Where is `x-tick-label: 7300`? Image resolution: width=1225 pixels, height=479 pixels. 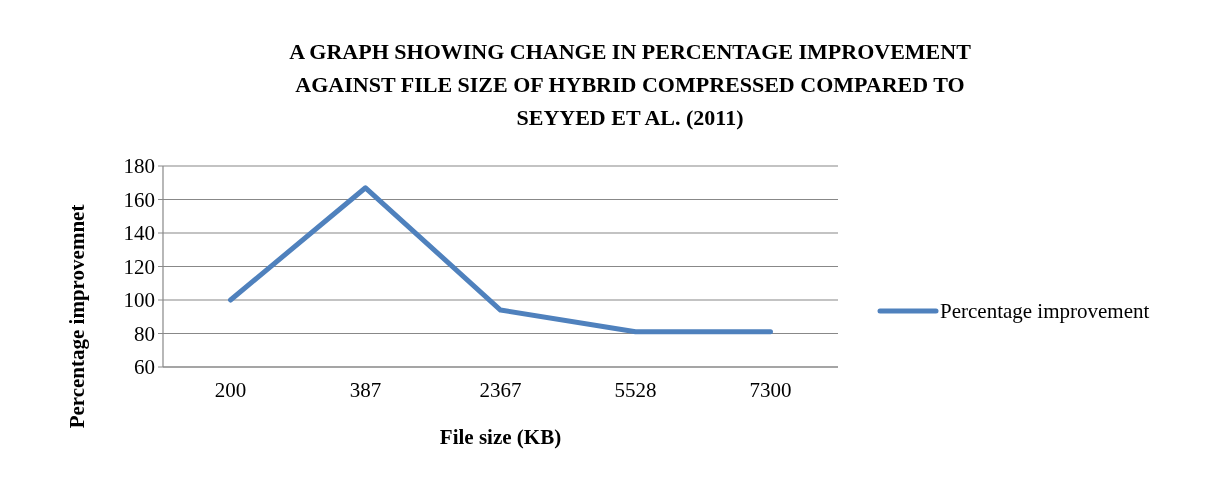
x-tick-label: 7300 is located at coordinates (770, 390).